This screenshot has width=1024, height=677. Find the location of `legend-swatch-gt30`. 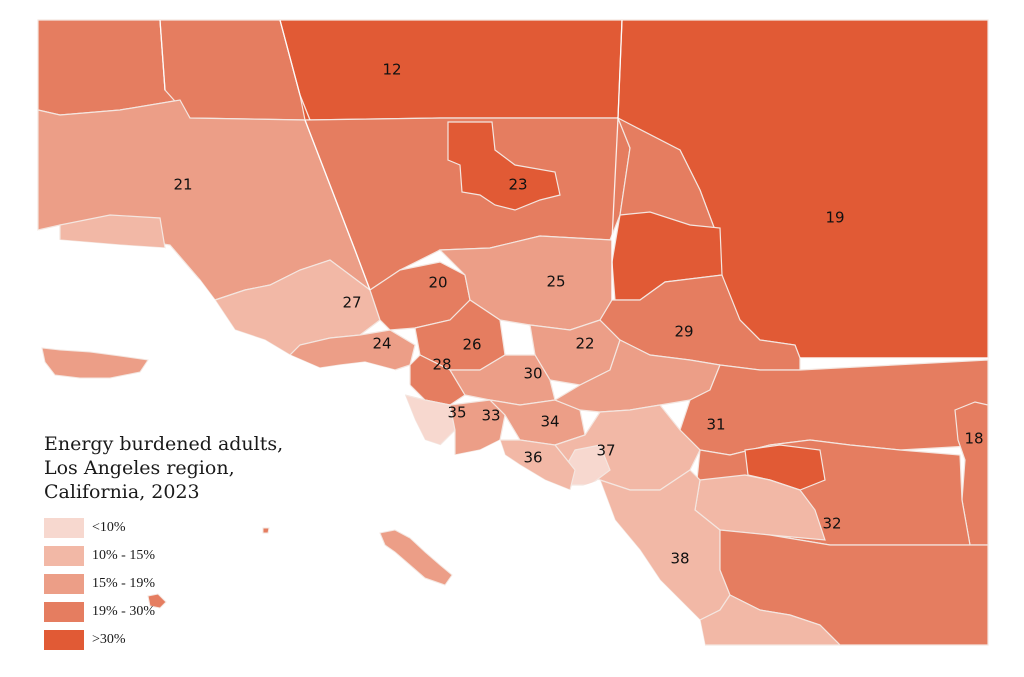

legend-swatch-gt30 is located at coordinates (64, 640).